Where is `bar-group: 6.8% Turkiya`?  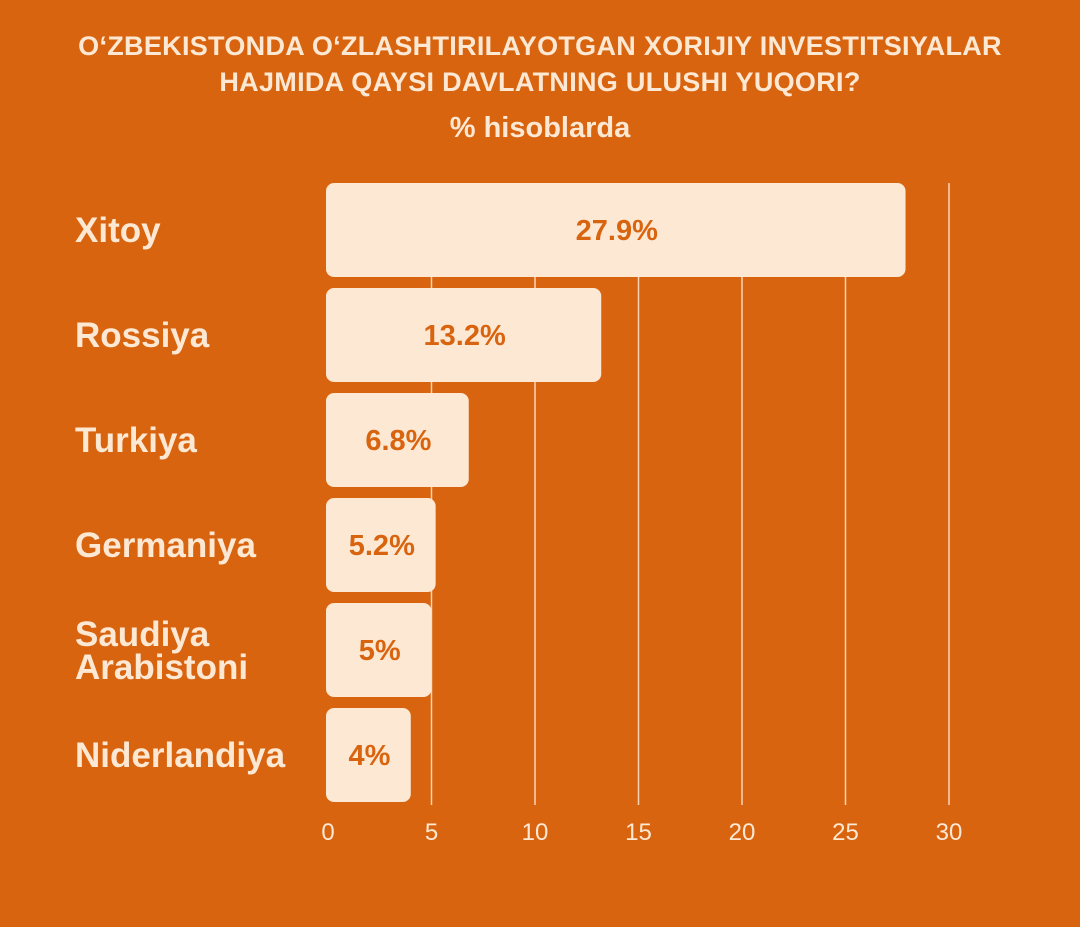 bar-group: 6.8% Turkiya is located at coordinates (272, 440).